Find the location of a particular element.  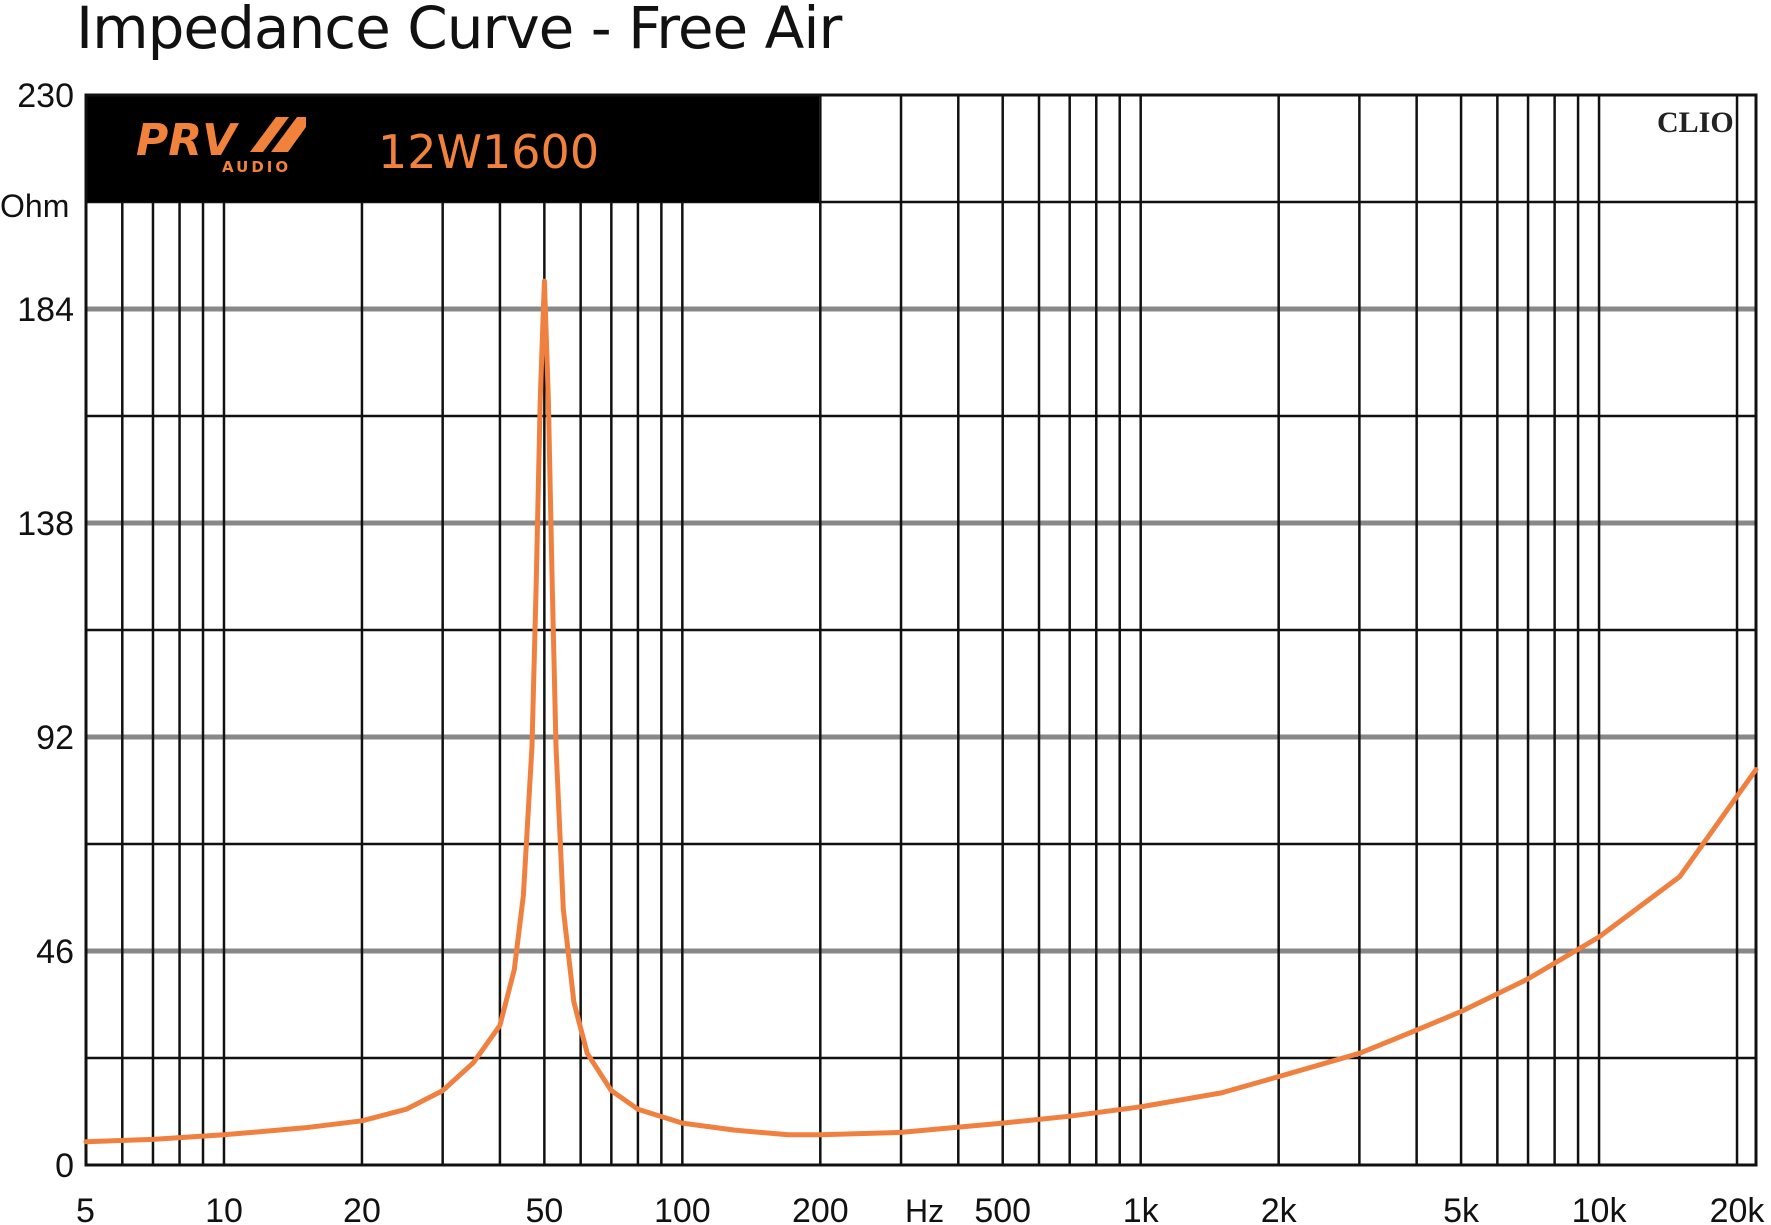

brand-name: PRV is located at coordinates (187, 140).